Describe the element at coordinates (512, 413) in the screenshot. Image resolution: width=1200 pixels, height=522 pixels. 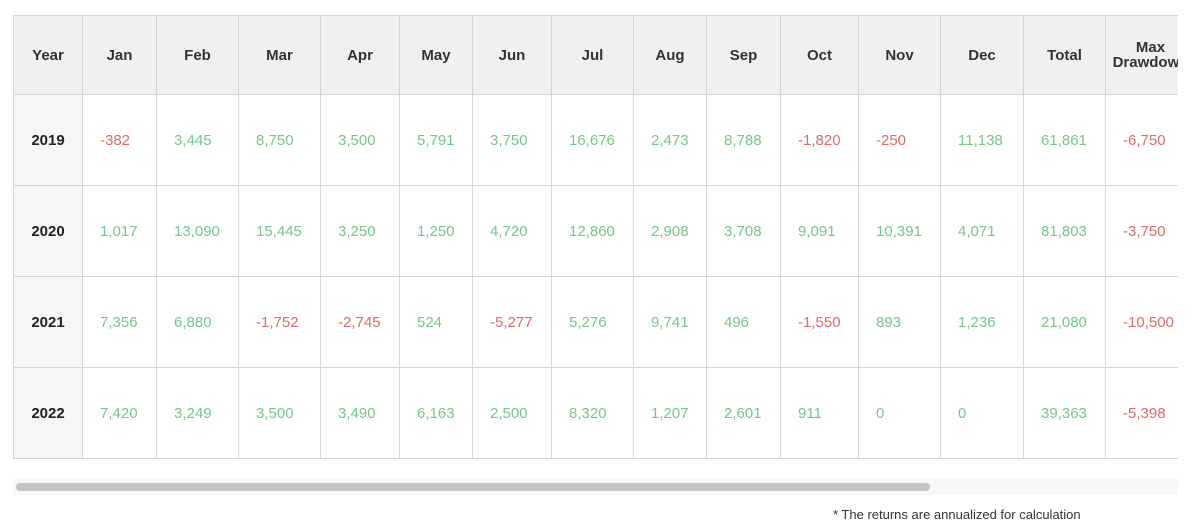
I see `value-cell: 2,500` at that location.